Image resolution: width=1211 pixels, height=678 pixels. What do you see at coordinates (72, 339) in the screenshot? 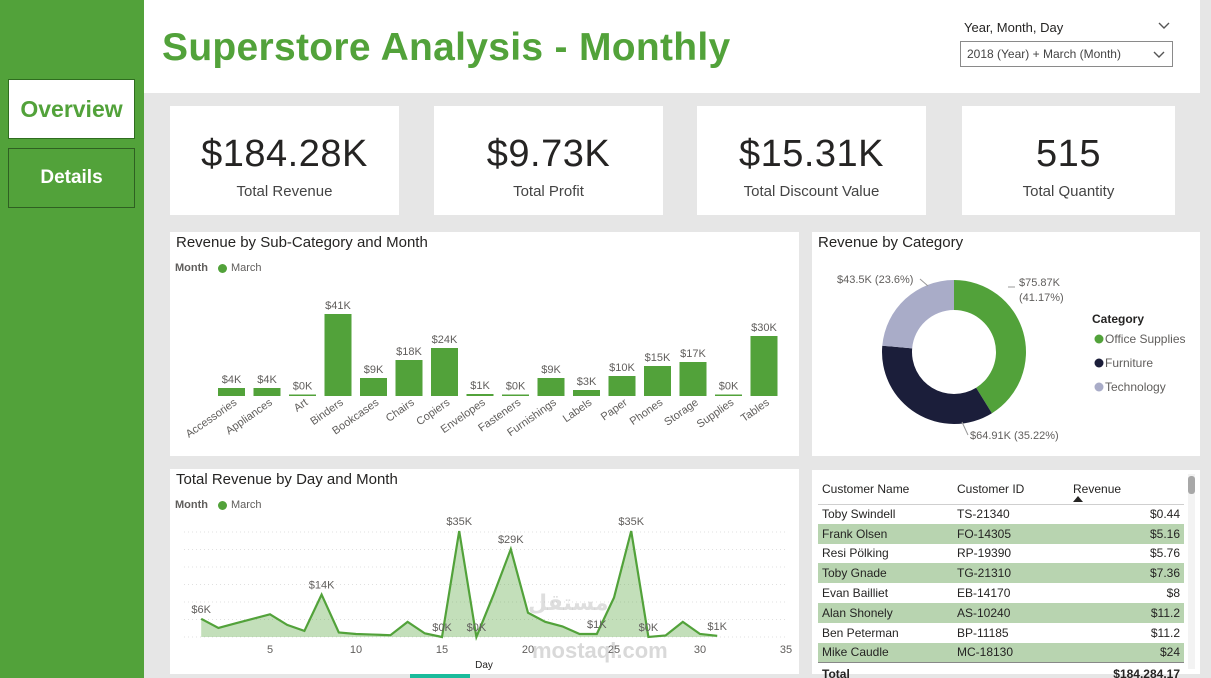
I see `sidebar: Overview Details` at bounding box center [72, 339].